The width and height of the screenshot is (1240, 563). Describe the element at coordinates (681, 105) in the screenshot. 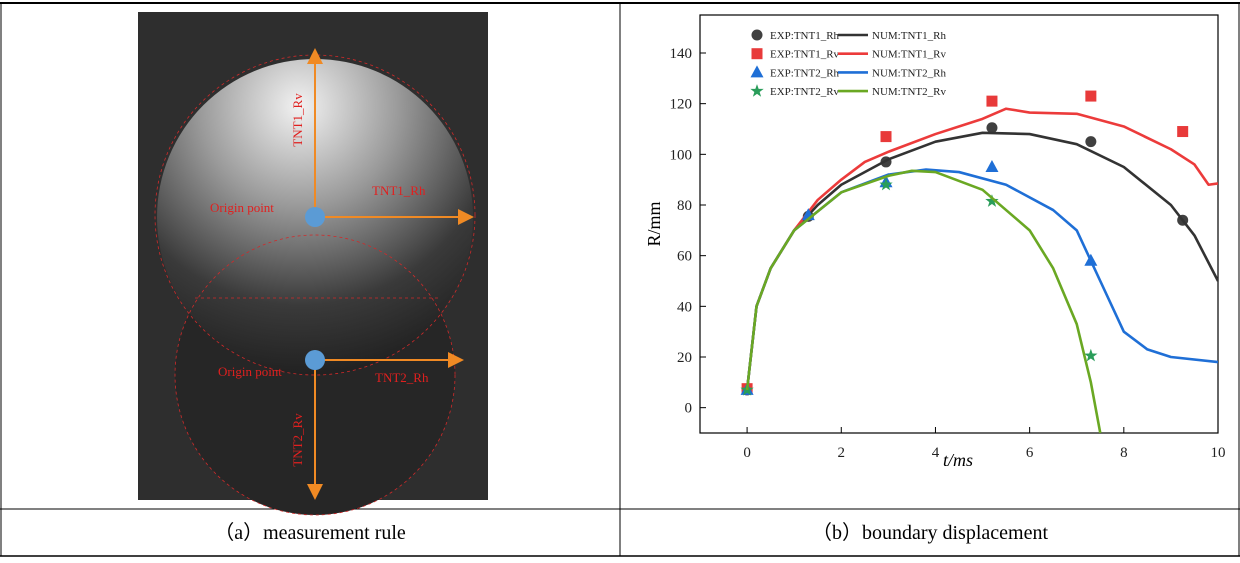

I see `y-tick-label: 120` at that location.